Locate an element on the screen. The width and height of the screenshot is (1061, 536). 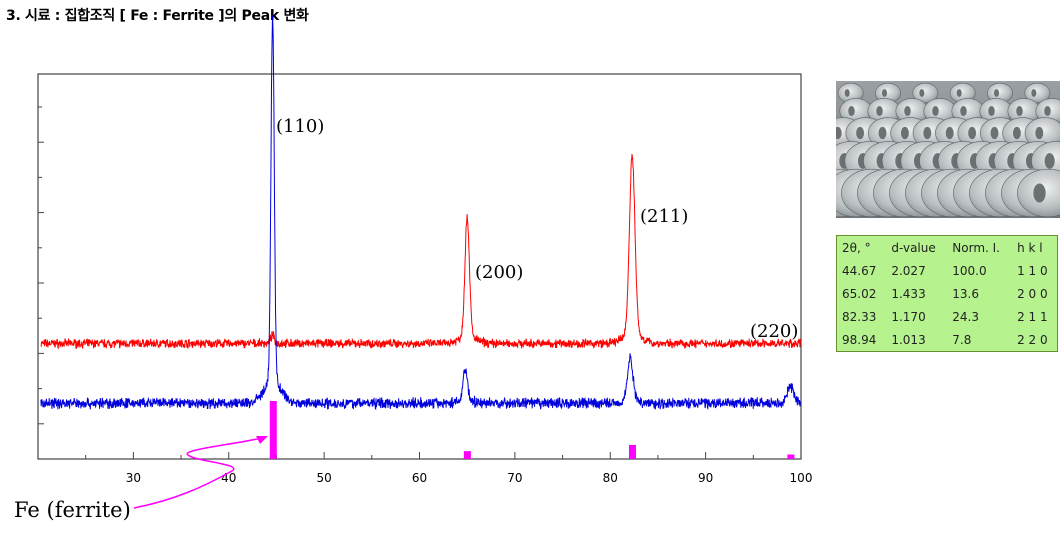
x-tick-label: 70 is located at coordinates (514, 478).